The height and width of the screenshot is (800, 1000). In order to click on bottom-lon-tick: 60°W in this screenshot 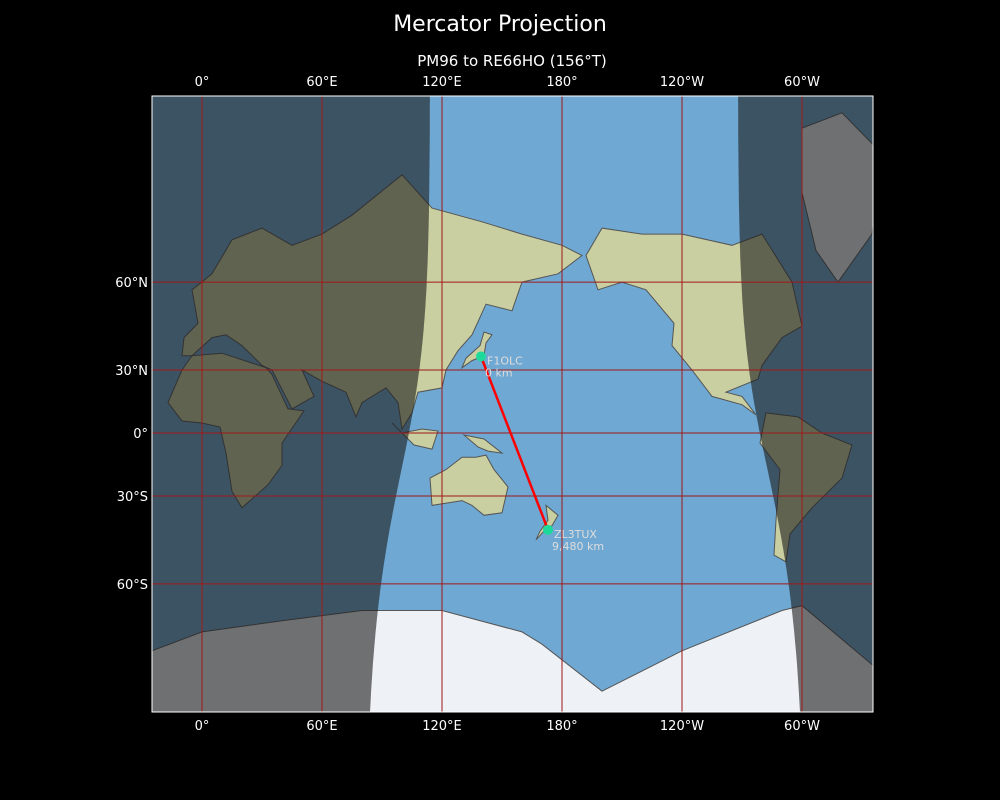, I will do `click(802, 726)`.